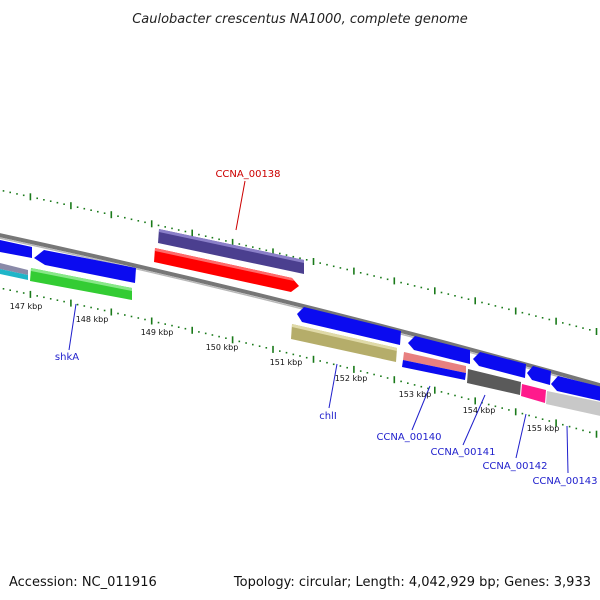  What do you see at coordinates (67, 357) in the screenshot?
I see `feature-label-shka: shkA` at bounding box center [67, 357].